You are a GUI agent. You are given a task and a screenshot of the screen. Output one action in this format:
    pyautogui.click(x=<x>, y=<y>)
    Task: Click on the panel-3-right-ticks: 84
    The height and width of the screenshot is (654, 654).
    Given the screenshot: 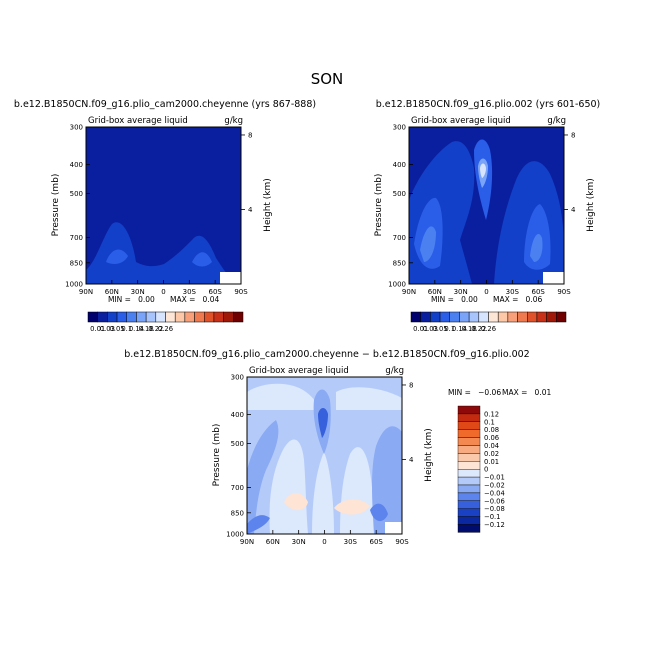 What is the action you would take?
    pyautogui.click(x=408, y=422)
    